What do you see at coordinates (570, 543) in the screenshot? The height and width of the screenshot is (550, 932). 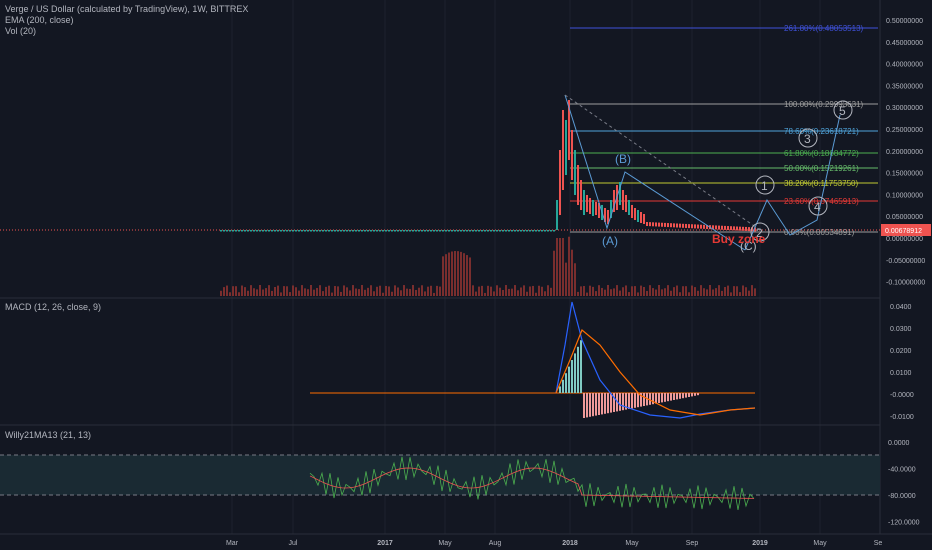 I see `time-tick-label: 2018` at bounding box center [570, 543].